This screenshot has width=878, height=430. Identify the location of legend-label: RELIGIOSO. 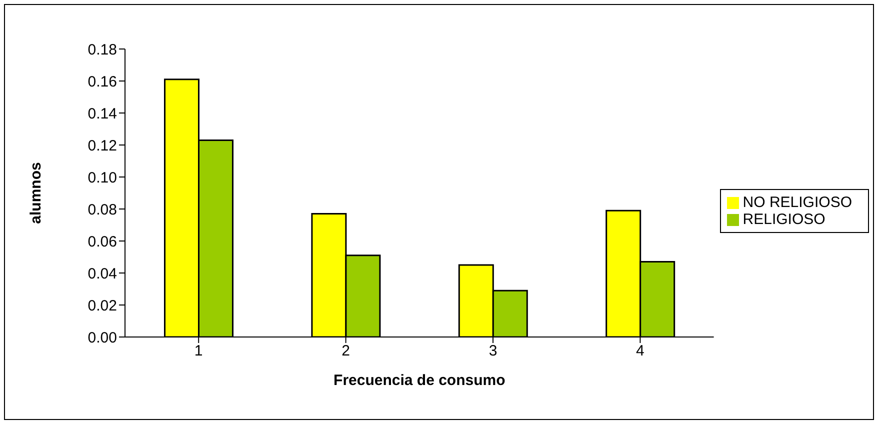
(784, 219).